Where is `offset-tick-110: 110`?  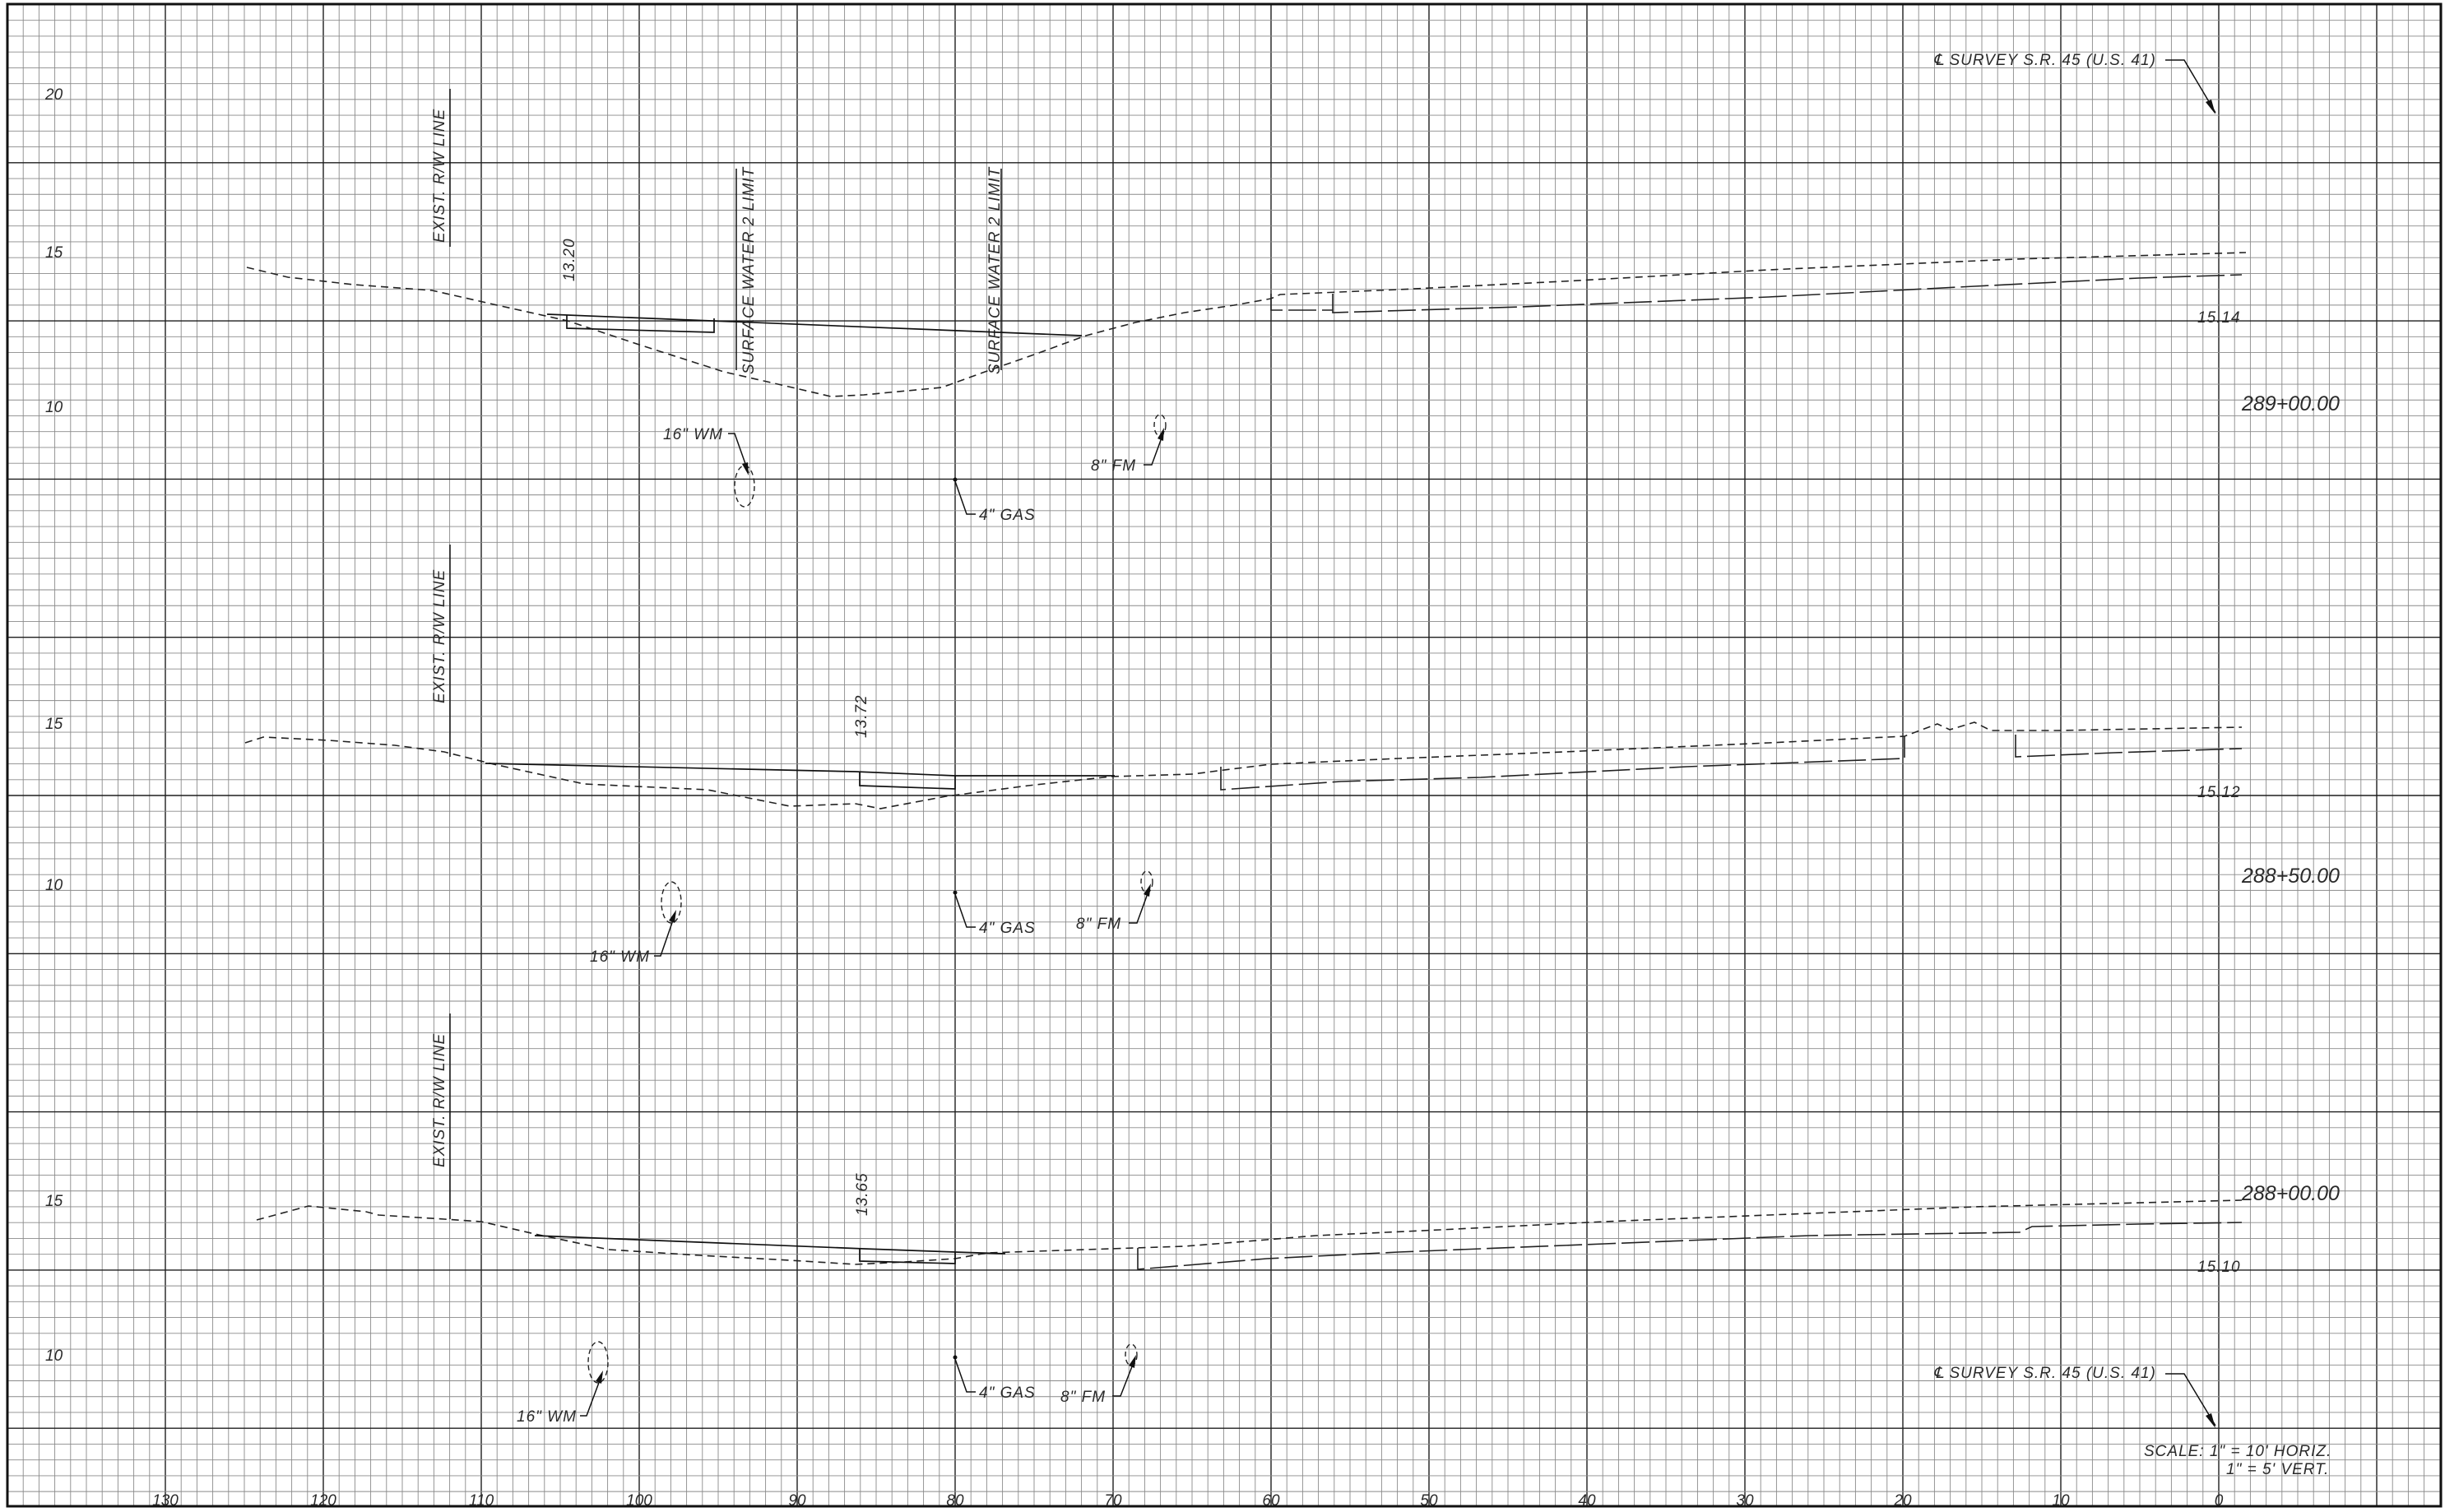 offset-tick-110: 110 is located at coordinates (481, 1501).